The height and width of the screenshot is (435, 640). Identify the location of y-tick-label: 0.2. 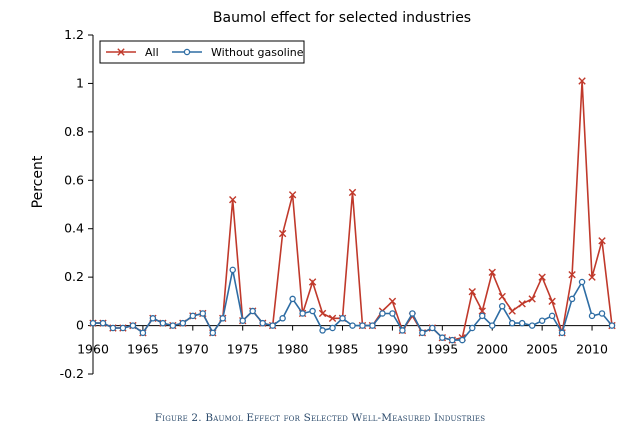
(74, 276).